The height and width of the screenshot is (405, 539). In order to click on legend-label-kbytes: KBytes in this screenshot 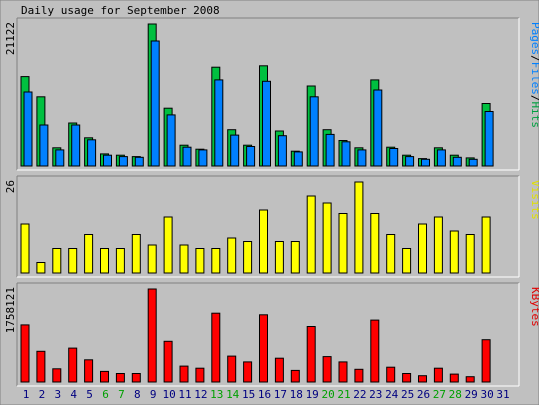, I will do `click(534, 307)`.